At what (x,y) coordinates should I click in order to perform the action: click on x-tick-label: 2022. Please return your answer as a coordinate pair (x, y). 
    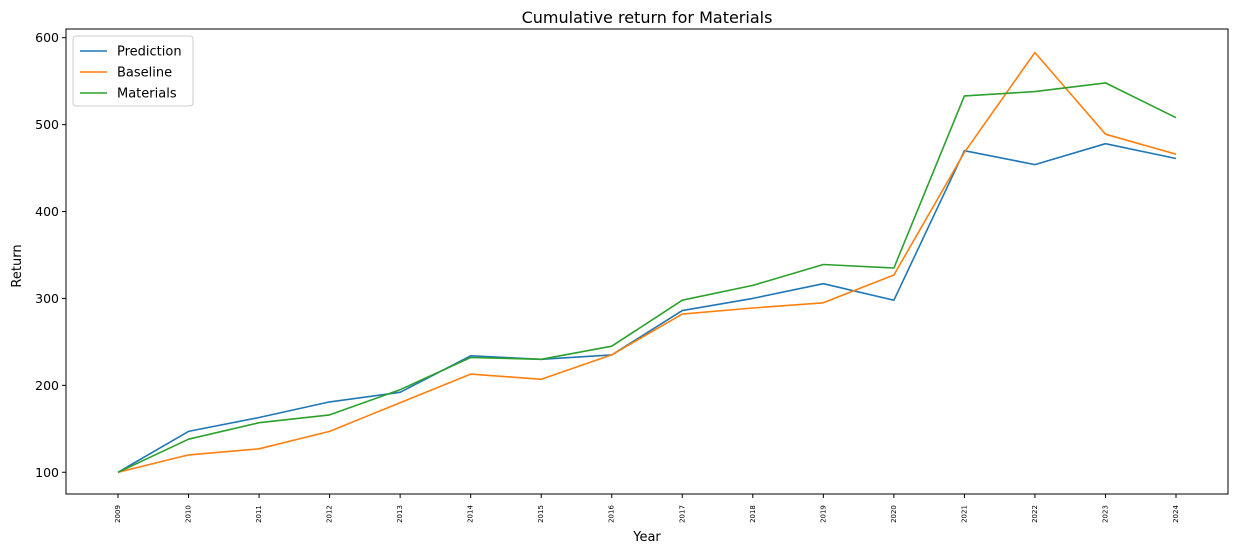
    Looking at the image, I should click on (1035, 514).